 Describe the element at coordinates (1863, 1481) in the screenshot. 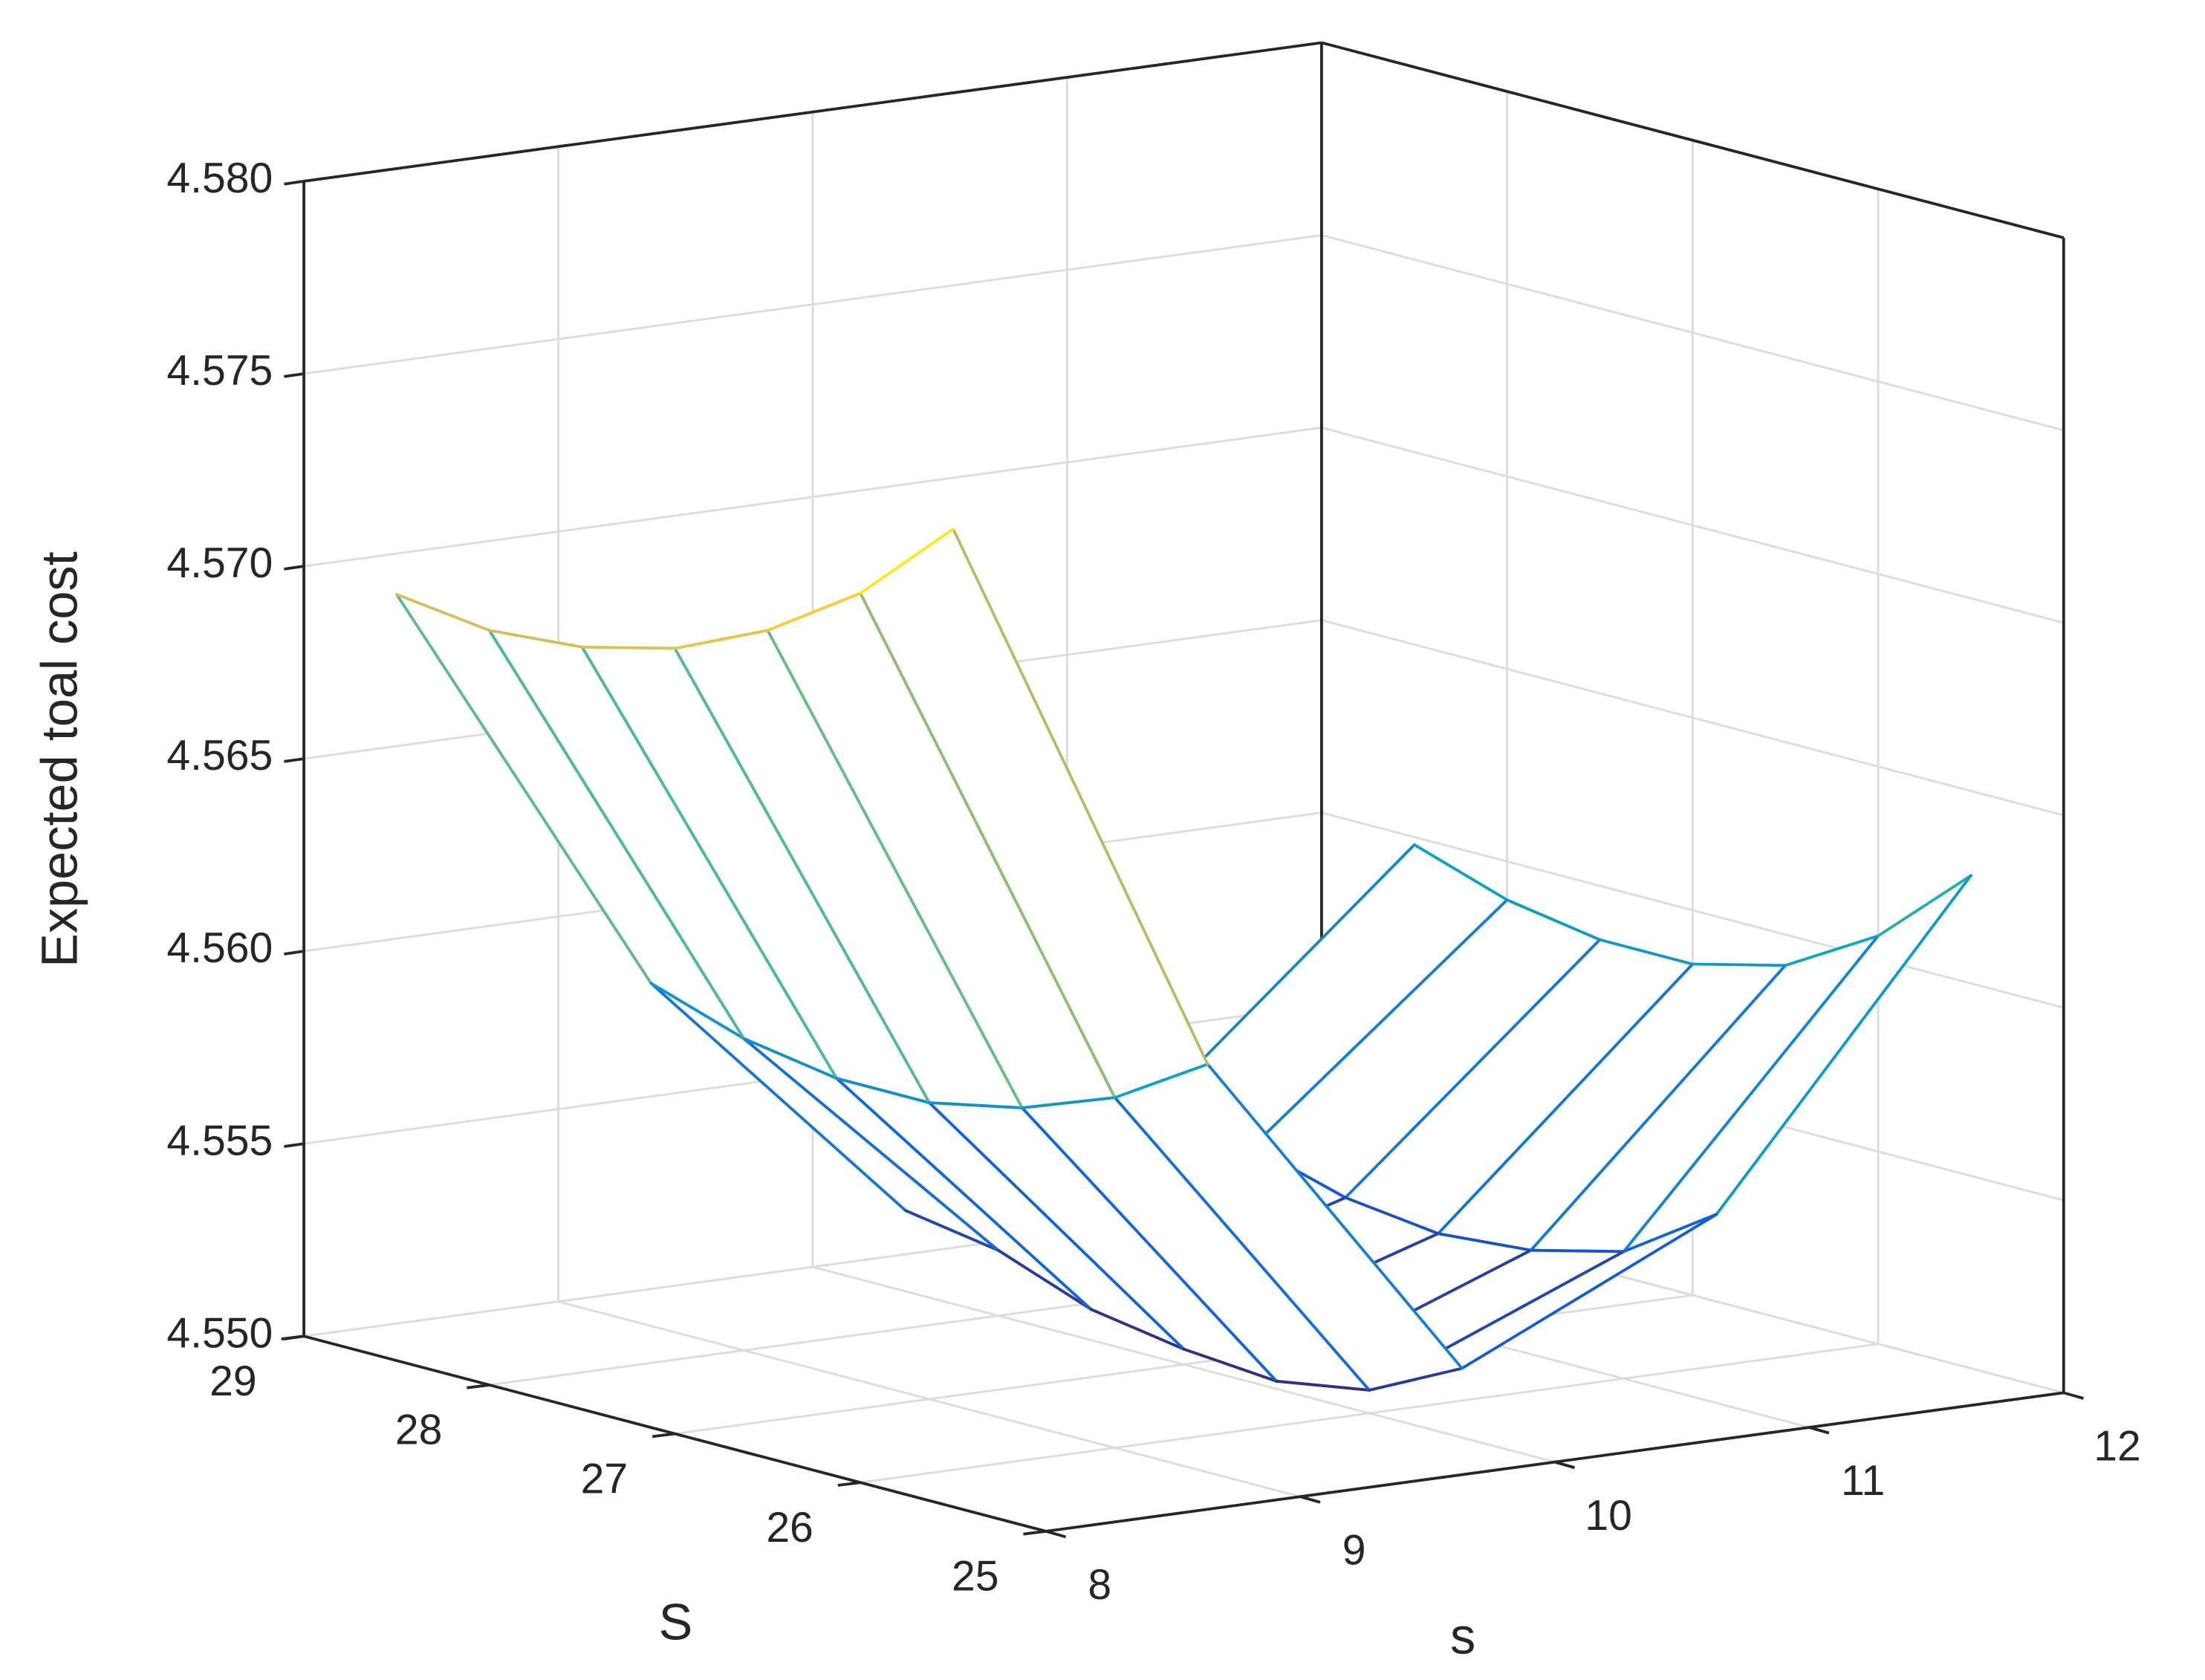

I see `x-tick-label: 11` at that location.